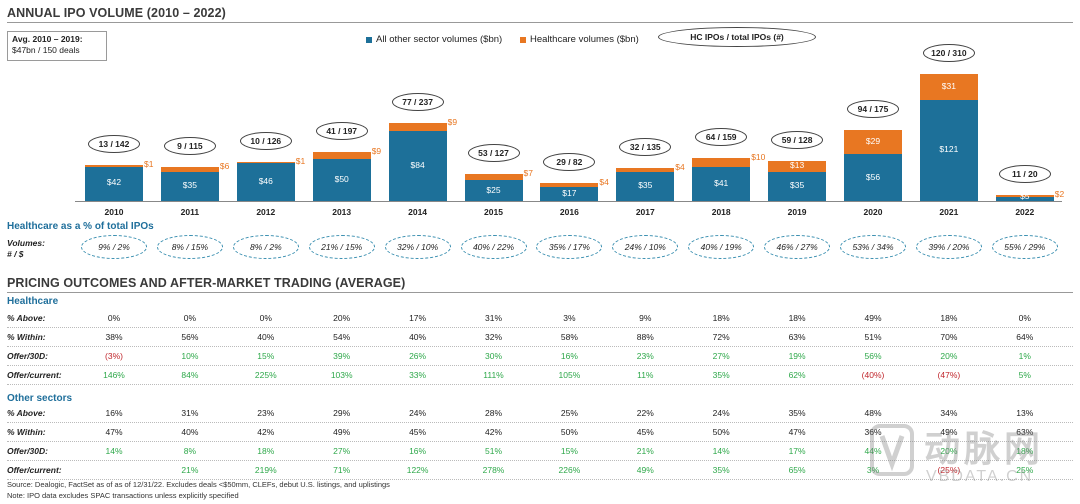 The image size is (1080, 504). What do you see at coordinates (645, 147) in the screenshot?
I see `pill-hc-ipos-2017: 32 / 135` at bounding box center [645, 147].